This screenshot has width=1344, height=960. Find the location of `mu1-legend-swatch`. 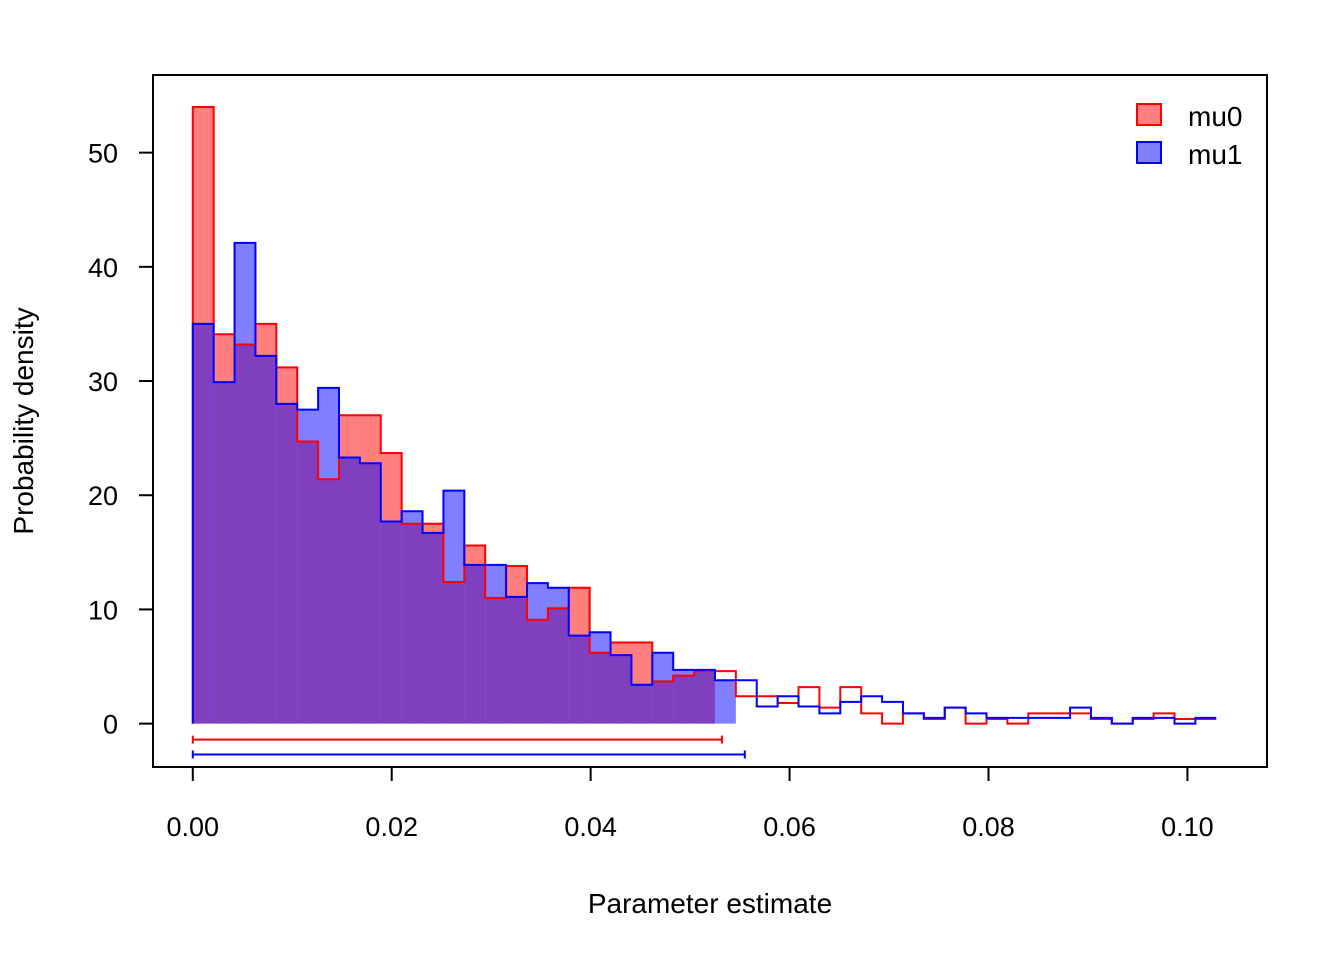

mu1-legend-swatch is located at coordinates (1149, 152).